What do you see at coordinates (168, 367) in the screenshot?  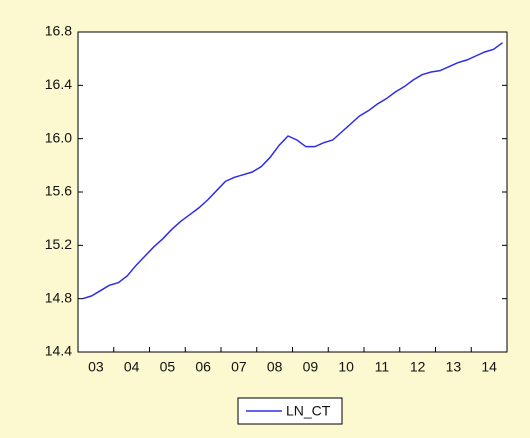 I see `x-tick-label: 05` at bounding box center [168, 367].